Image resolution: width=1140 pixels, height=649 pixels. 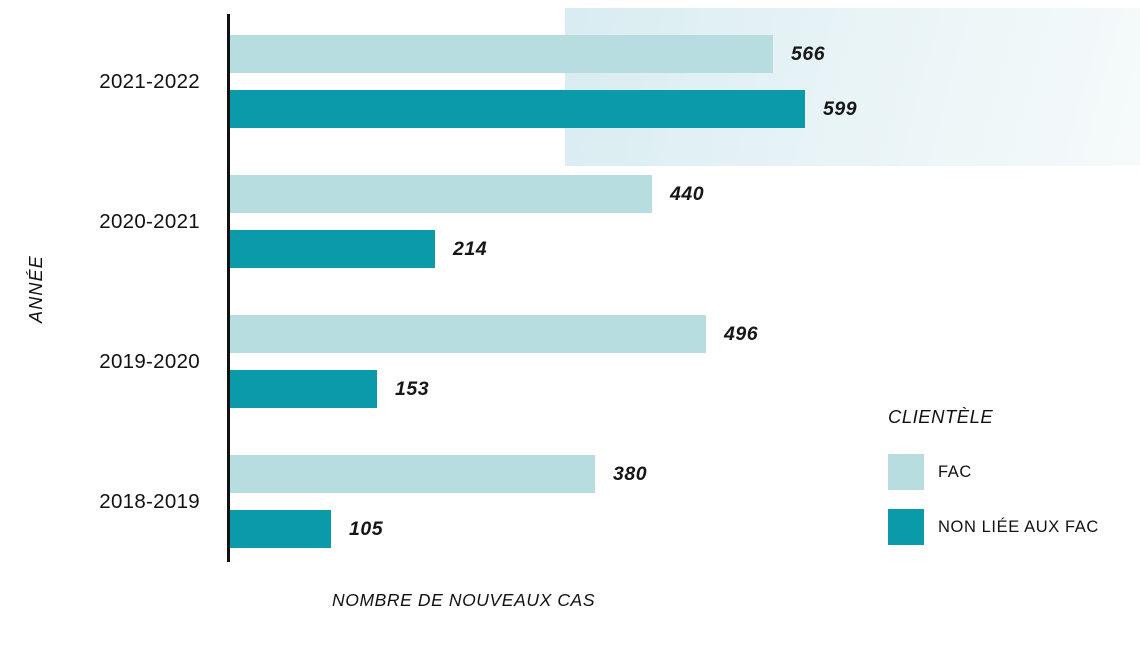 I want to click on bar-row: 496, so click(x=681, y=334).